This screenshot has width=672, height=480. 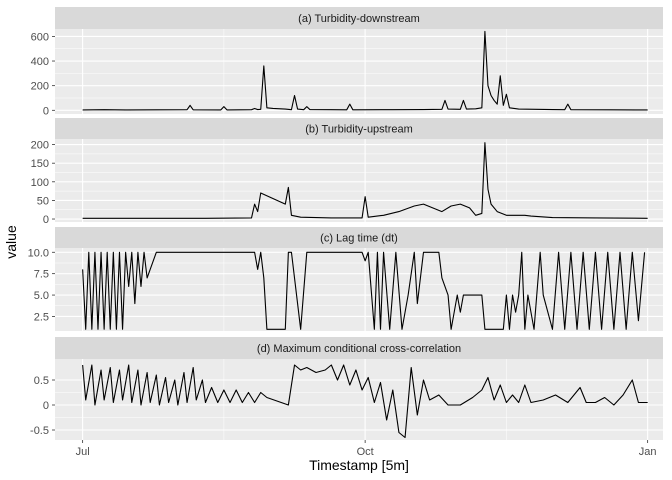 What do you see at coordinates (40, 164) in the screenshot?
I see `y-tick-label: 150` at bounding box center [40, 164].